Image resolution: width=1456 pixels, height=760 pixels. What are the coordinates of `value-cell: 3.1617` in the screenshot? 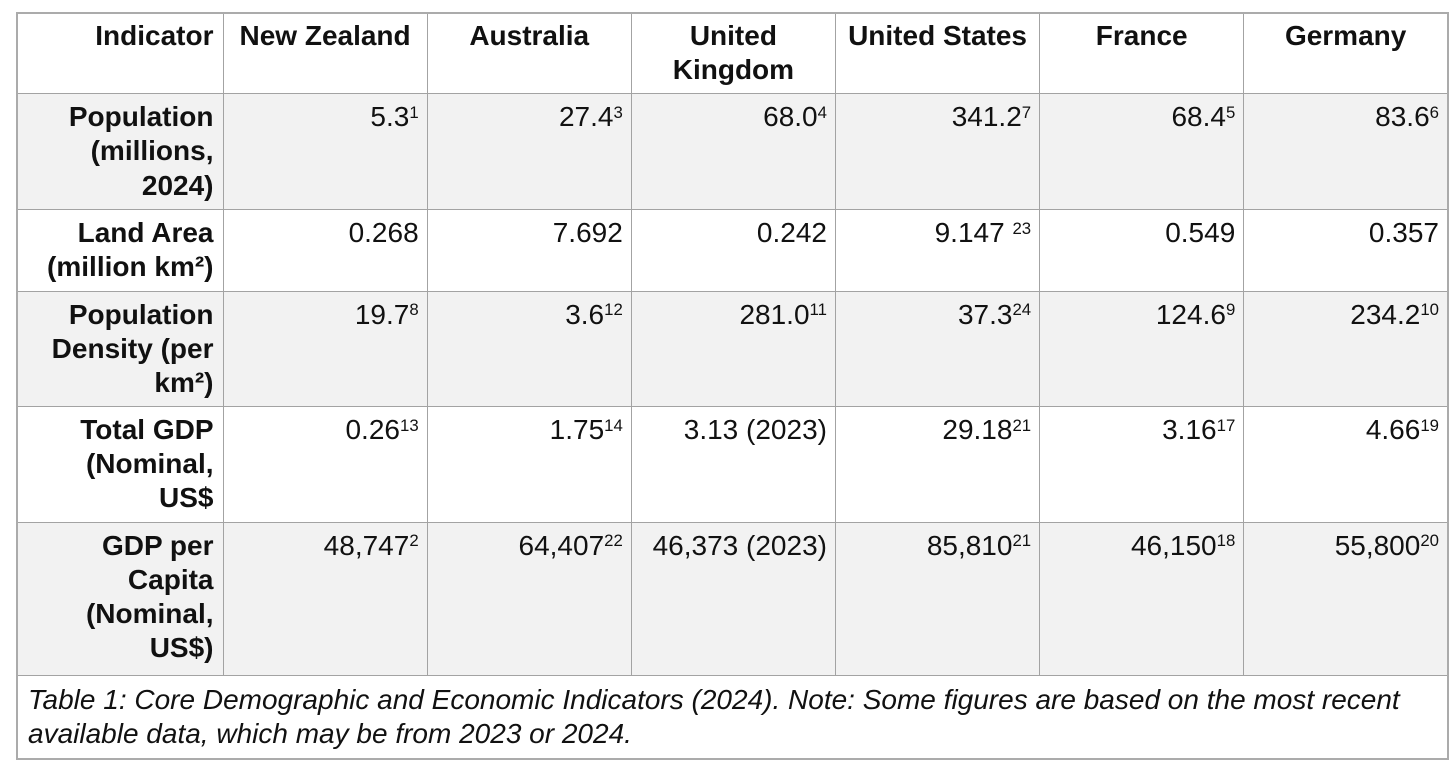 It's located at (1142, 464).